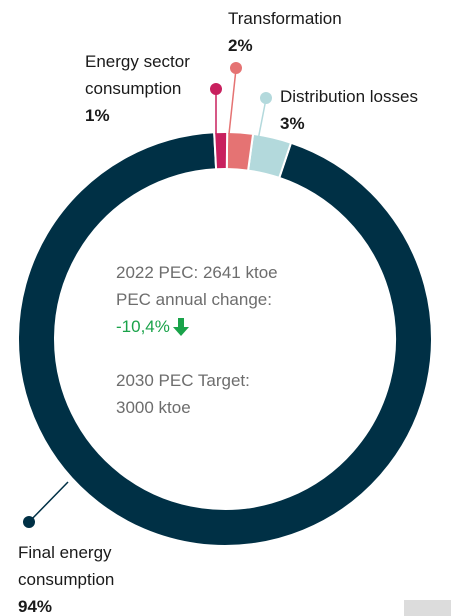 This screenshot has width=451, height=616. I want to click on label: Distribution losses 3%, so click(365, 110).